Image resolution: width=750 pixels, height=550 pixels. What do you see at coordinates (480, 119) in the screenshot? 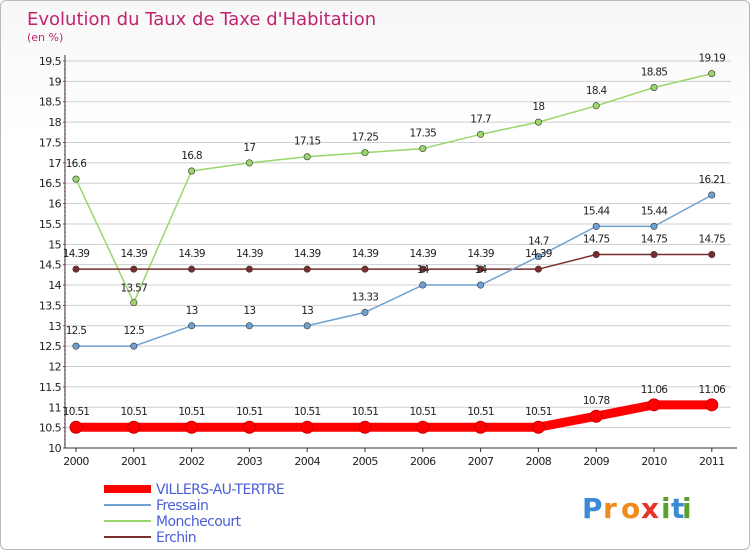
I see `data-label: 17.7` at bounding box center [480, 119].